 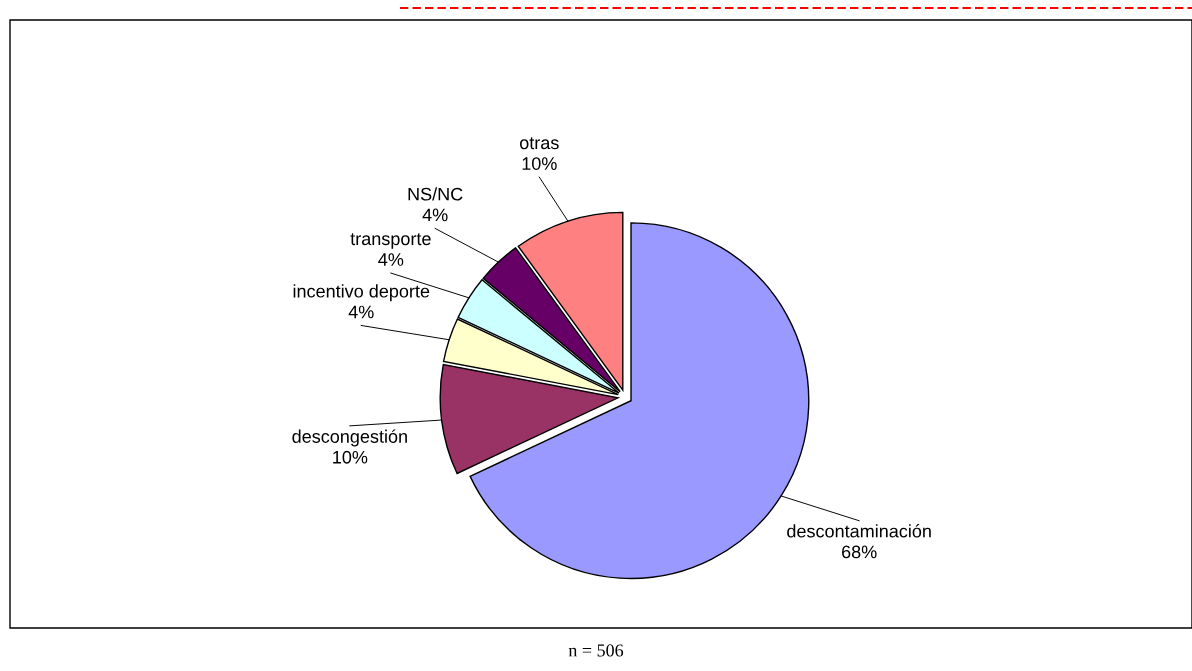 I want to click on text: n = 506, so click(x=596, y=650).